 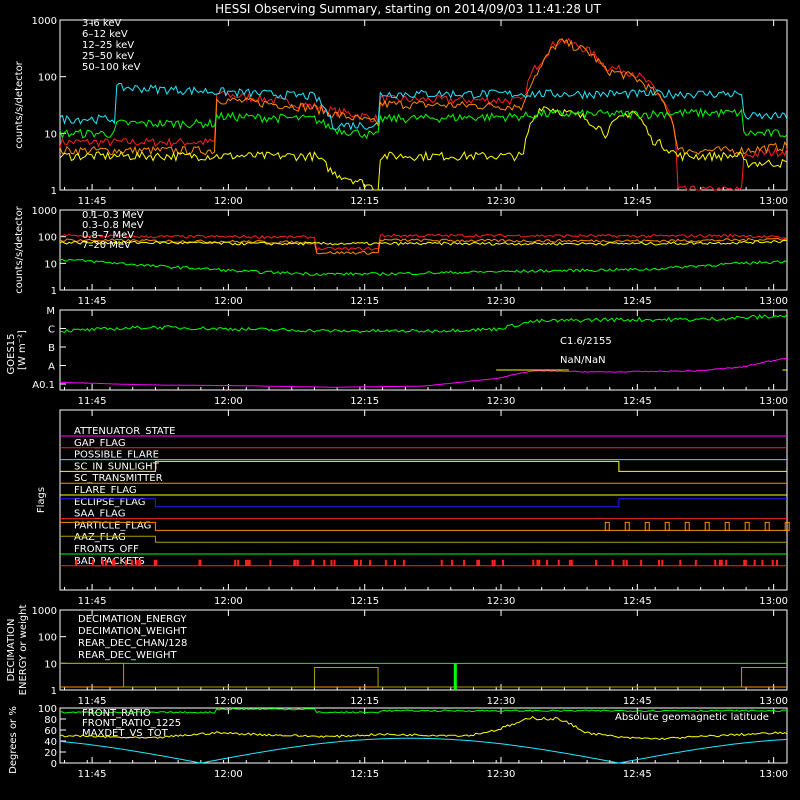 I want to click on series-goes-short, so click(x=423, y=372).